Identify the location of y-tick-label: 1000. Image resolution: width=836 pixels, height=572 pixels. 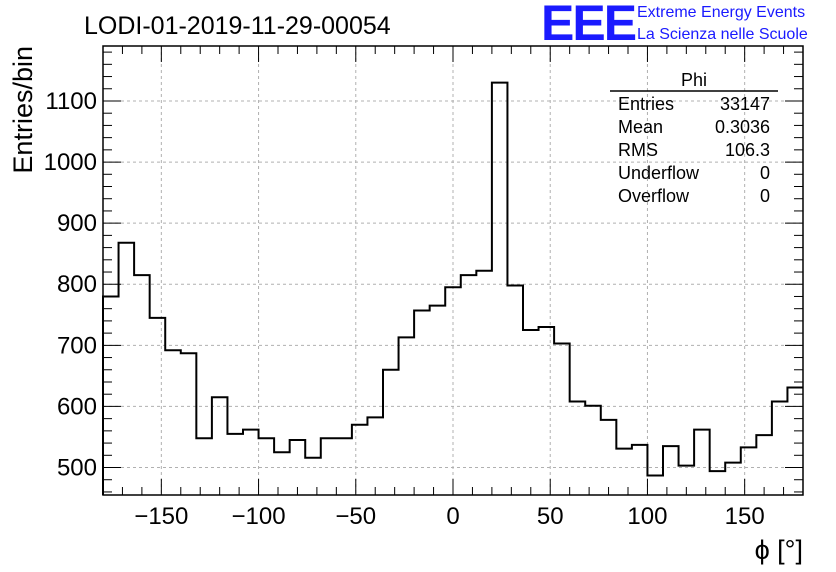
(70, 162).